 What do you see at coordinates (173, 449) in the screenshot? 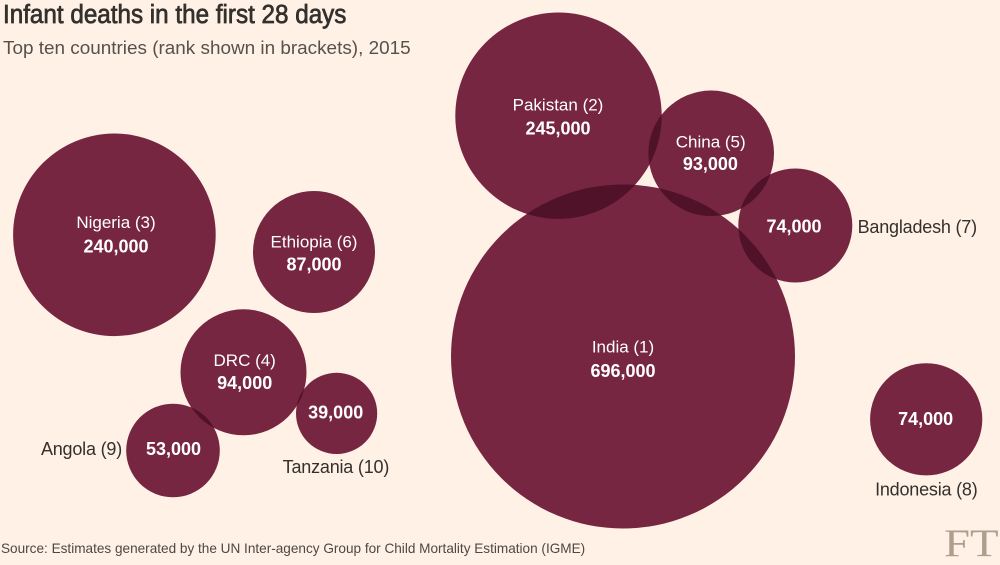
I see `svg-text: 53,000` at bounding box center [173, 449].